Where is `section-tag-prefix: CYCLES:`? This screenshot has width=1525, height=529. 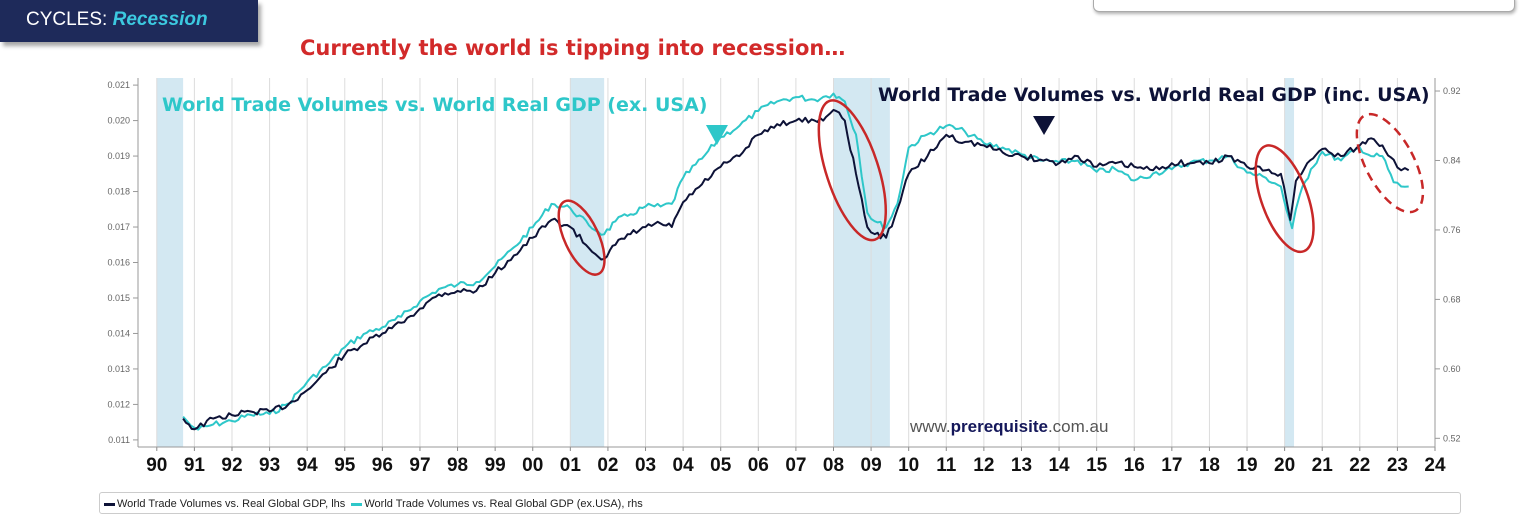 section-tag-prefix: CYCLES: is located at coordinates (69, 19).